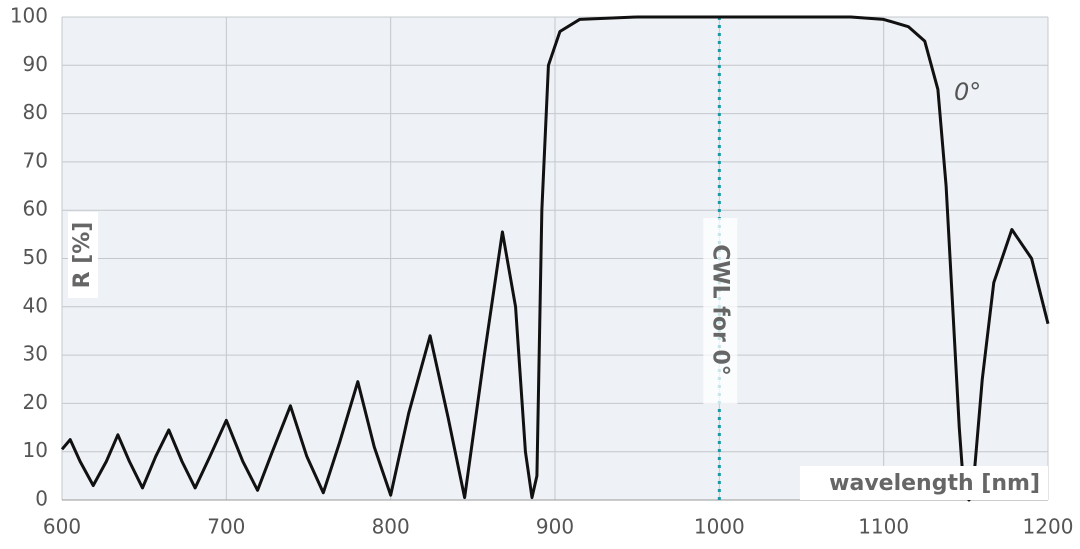 The image size is (1080, 549). I want to click on x-tick-label: 900, so click(555, 527).